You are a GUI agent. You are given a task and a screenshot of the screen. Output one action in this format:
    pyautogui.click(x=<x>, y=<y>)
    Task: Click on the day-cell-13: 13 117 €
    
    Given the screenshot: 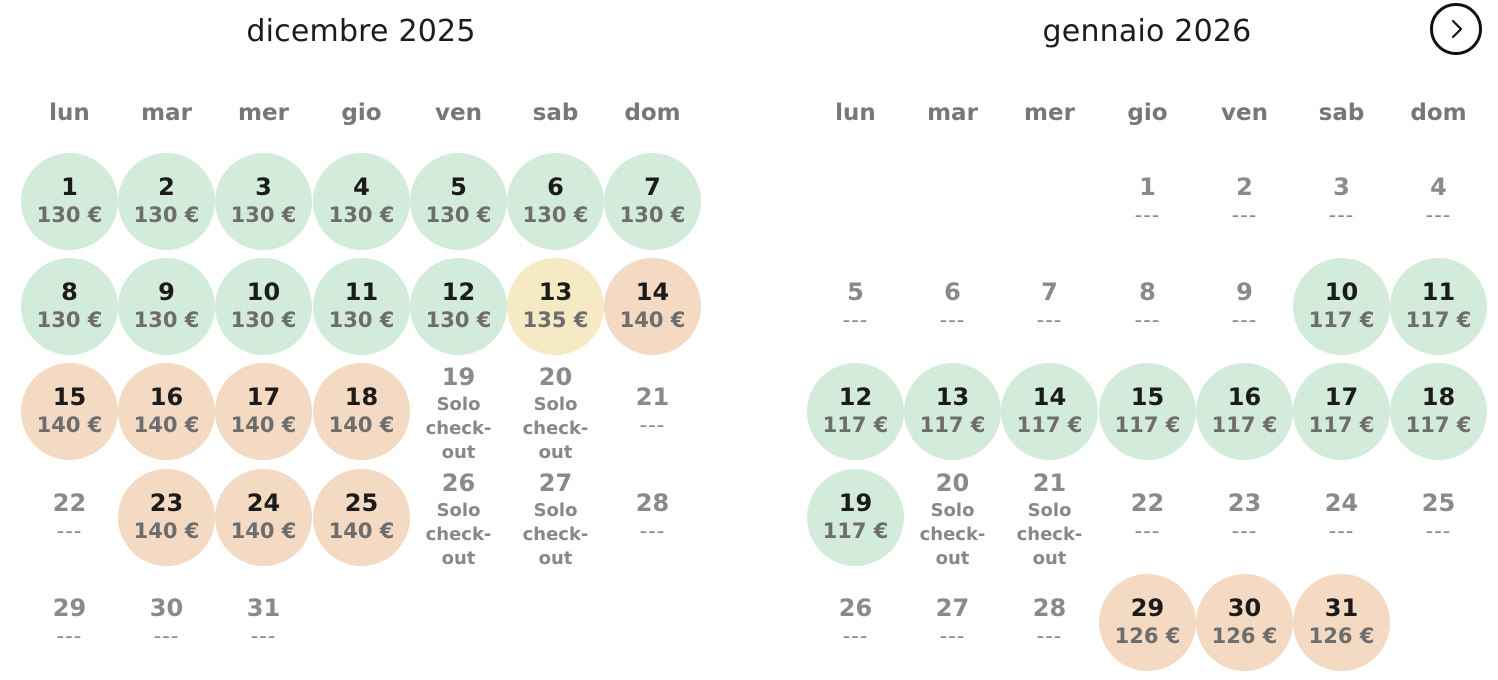 What is the action you would take?
    pyautogui.click(x=952, y=411)
    